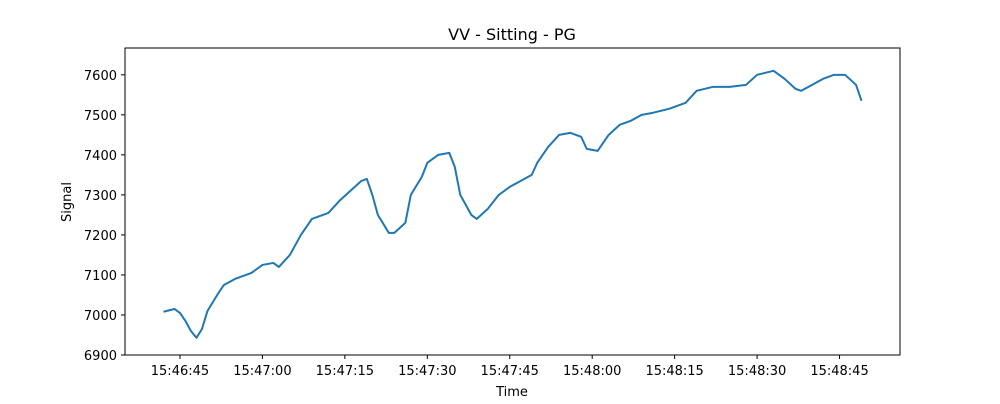  Describe the element at coordinates (100, 156) in the screenshot. I see `y-tick-label: 7400` at that location.